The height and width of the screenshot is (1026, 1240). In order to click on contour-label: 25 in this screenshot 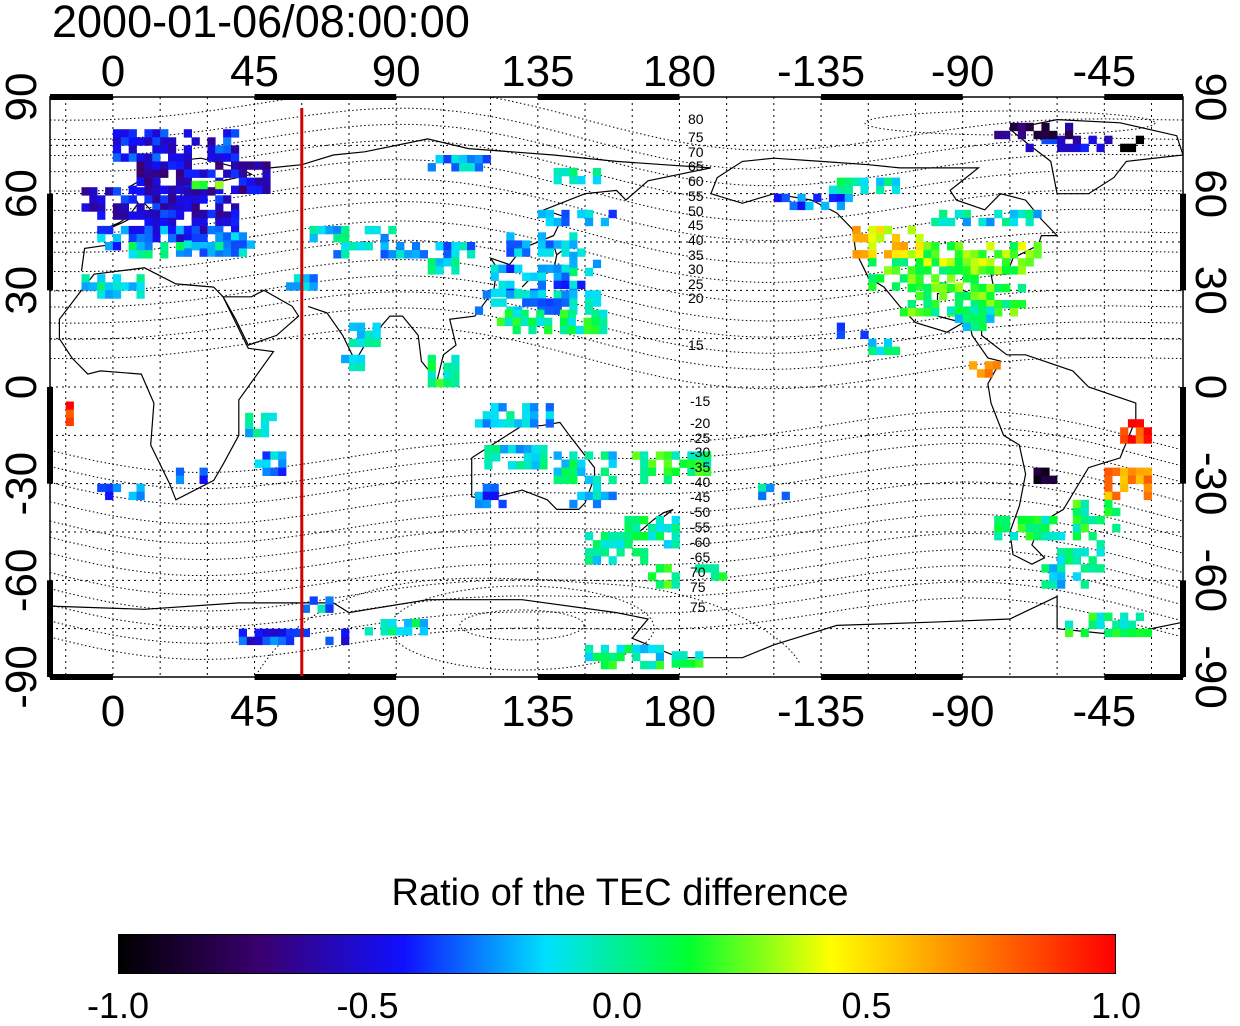, I will do `click(696, 284)`.